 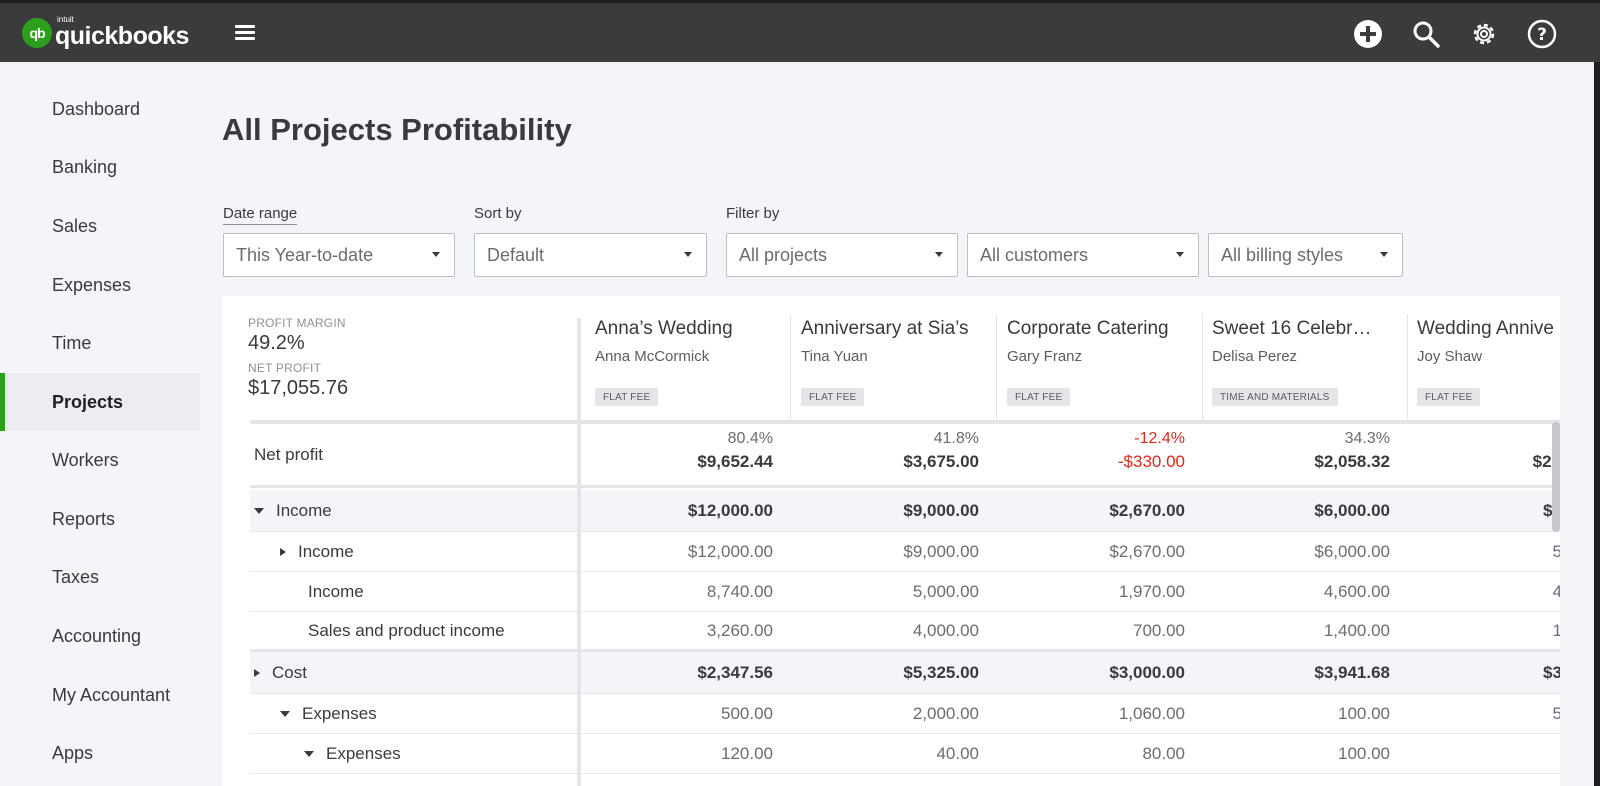 What do you see at coordinates (84, 518) in the screenshot?
I see `sidebar-item-reports: Reports` at bounding box center [84, 518].